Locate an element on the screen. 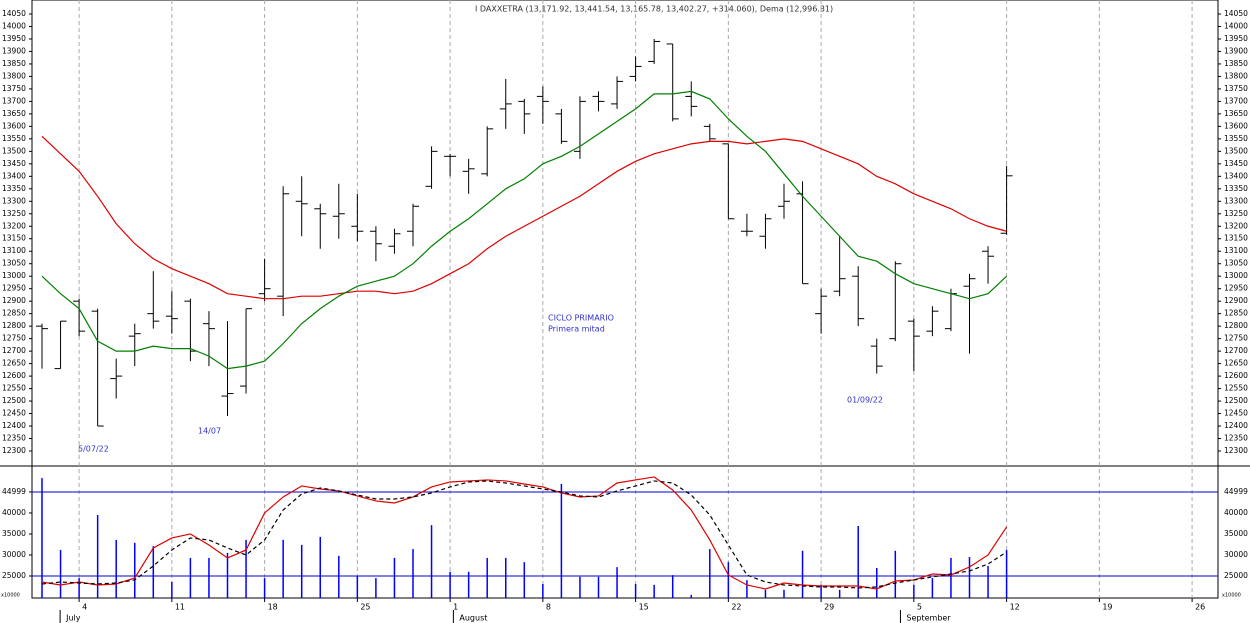 Image resolution: width=1250 pixels, height=623 pixels. y-tick-label-right: 14000 is located at coordinates (1236, 25).